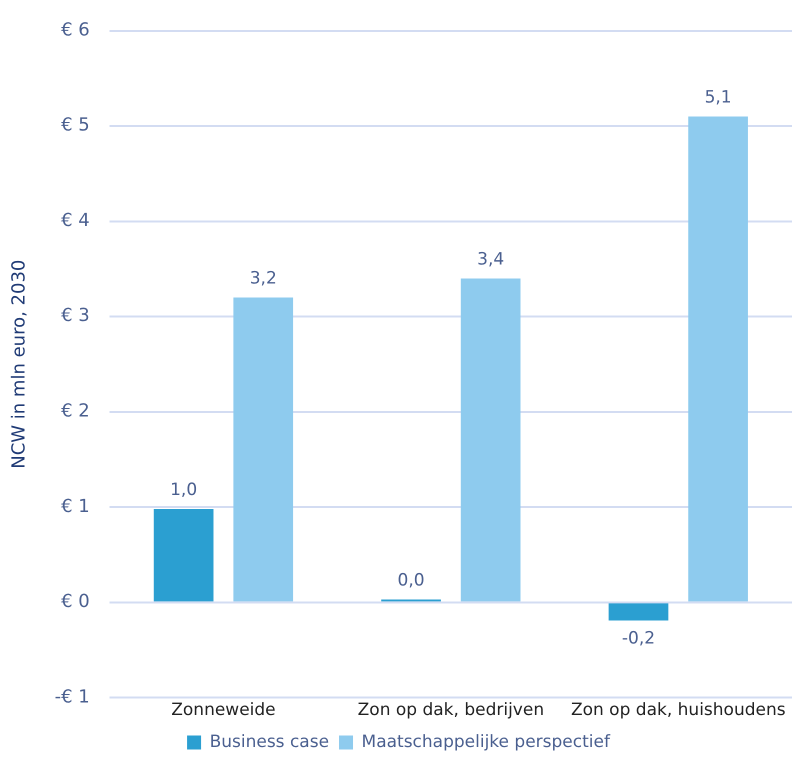 This screenshot has width=802, height=766. I want to click on y-tick-label: € 1, so click(75, 506).